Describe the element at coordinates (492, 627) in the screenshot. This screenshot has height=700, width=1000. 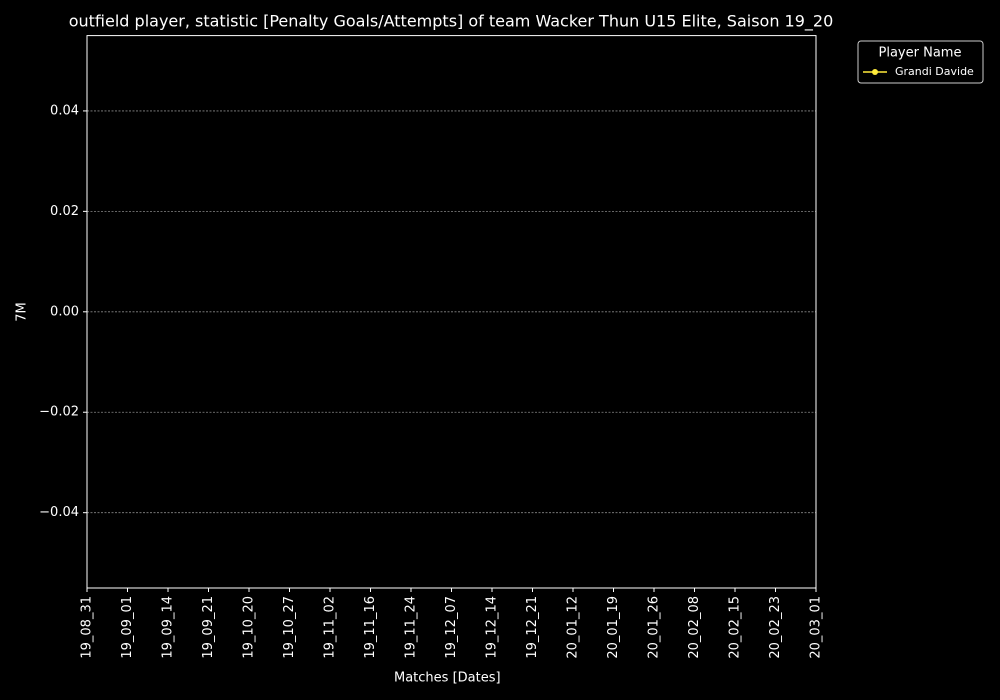
I see `x-tick-label: 19_12_14` at that location.